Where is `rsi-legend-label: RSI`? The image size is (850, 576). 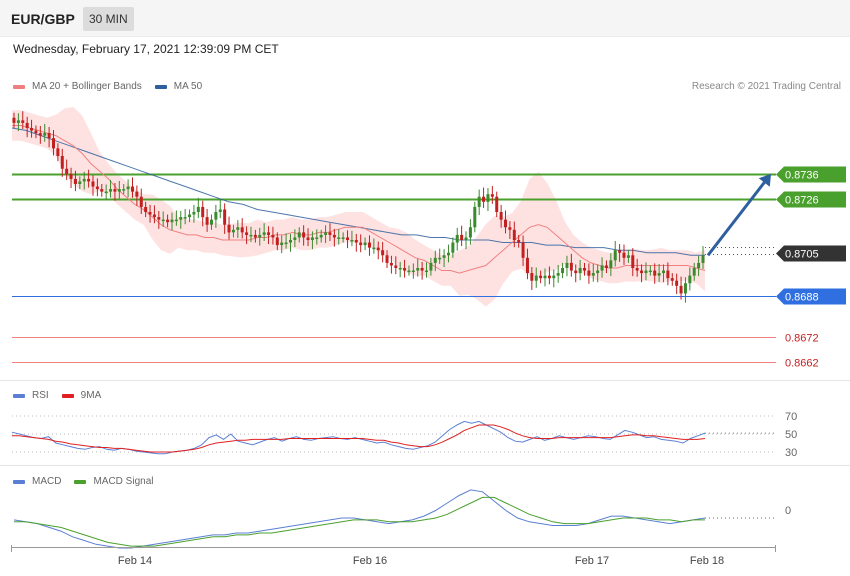 rsi-legend-label: RSI is located at coordinates (40, 395).